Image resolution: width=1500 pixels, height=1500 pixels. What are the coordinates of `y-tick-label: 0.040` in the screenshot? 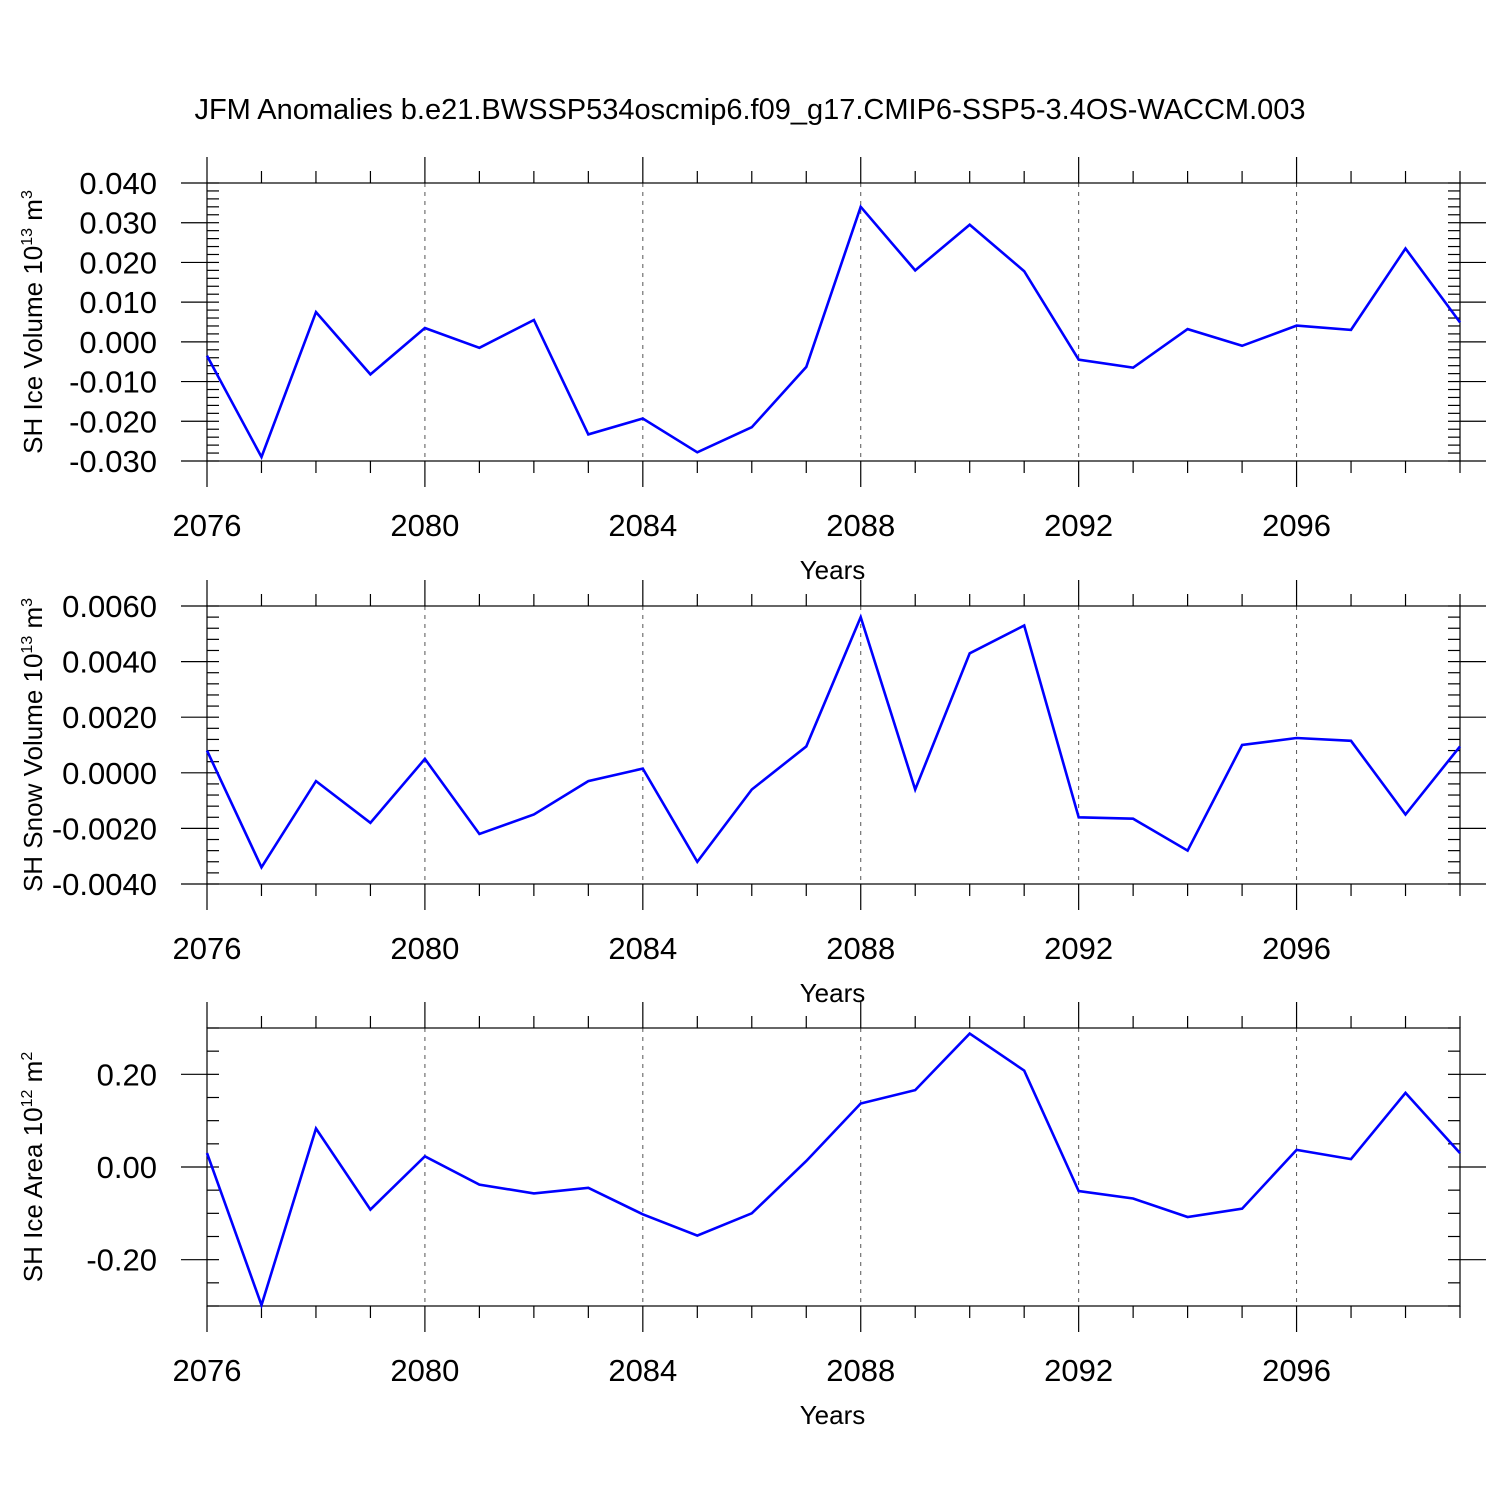 It's located at (118, 183).